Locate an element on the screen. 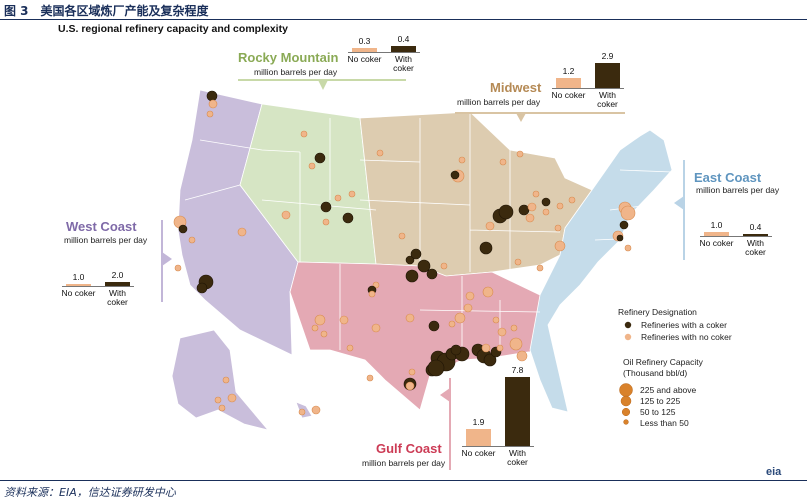  eia-logo: eia is located at coordinates (774, 472).